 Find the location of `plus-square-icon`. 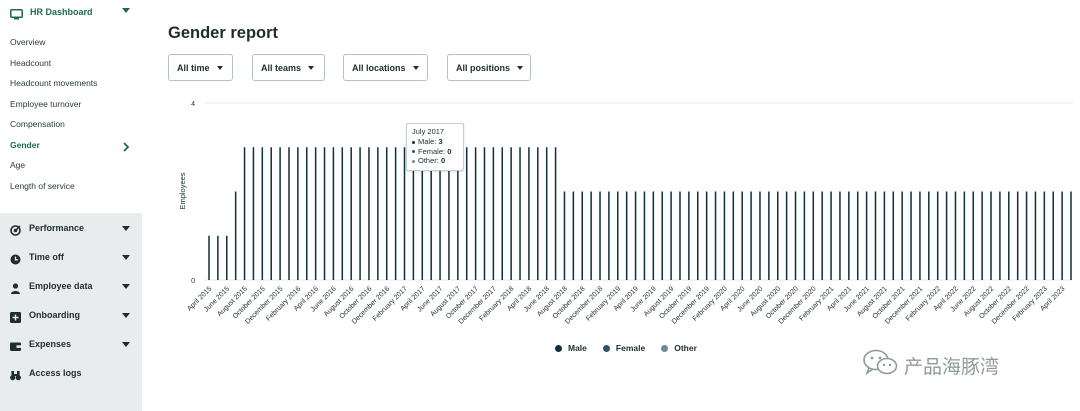

plus-square-icon is located at coordinates (15, 316).